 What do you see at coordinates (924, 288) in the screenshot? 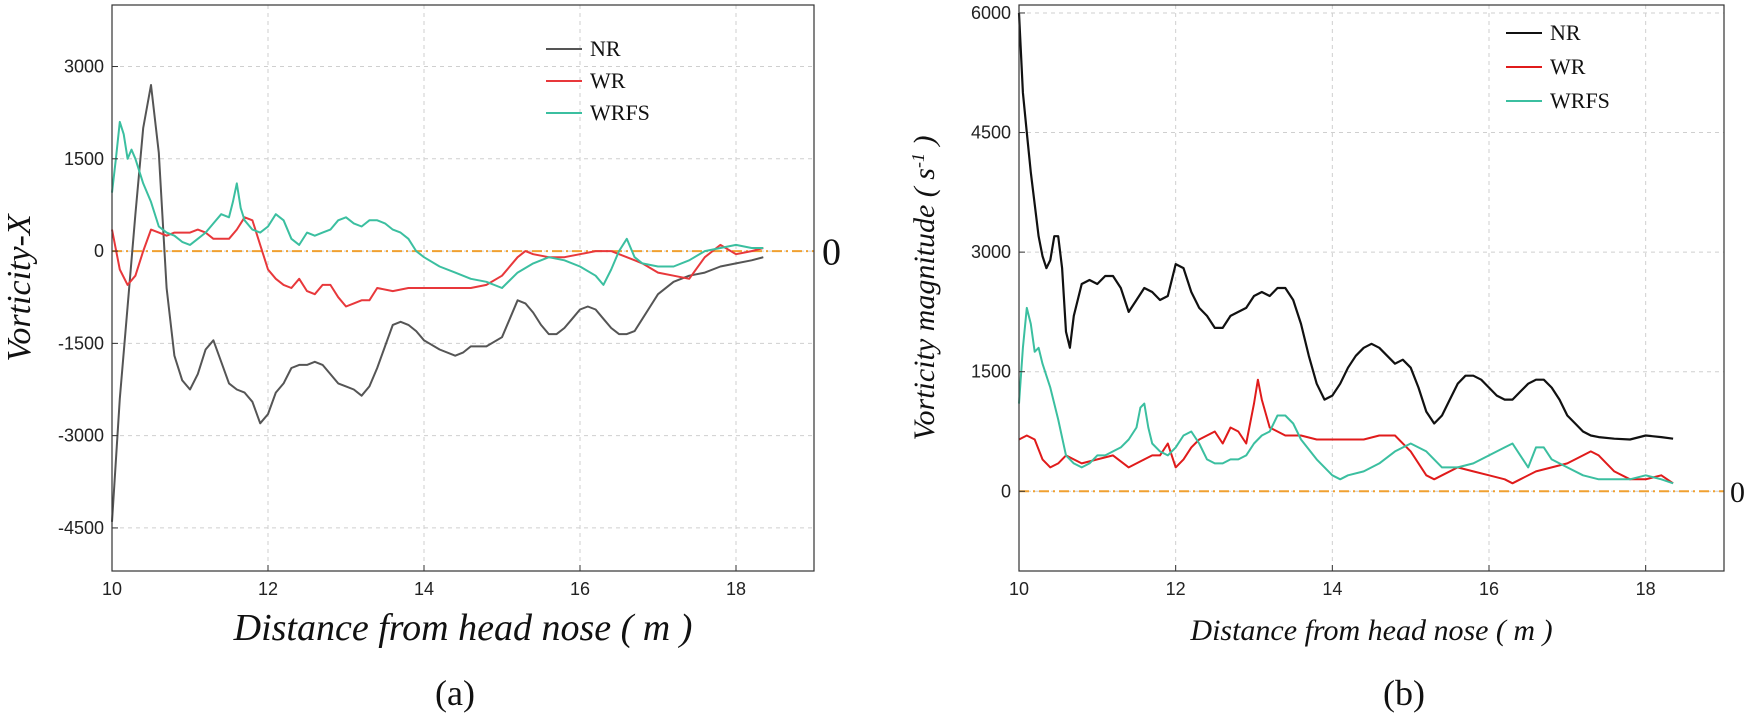
I see `y-axis-label: Vorticity magnitude ( s-1 )` at bounding box center [924, 288].